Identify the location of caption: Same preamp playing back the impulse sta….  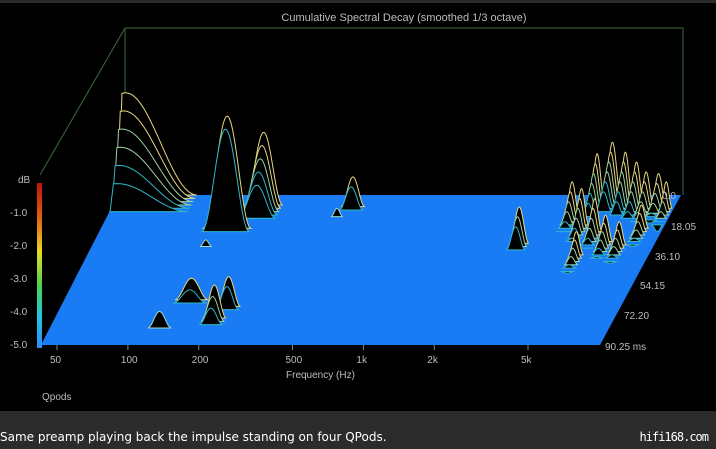
(193, 437).